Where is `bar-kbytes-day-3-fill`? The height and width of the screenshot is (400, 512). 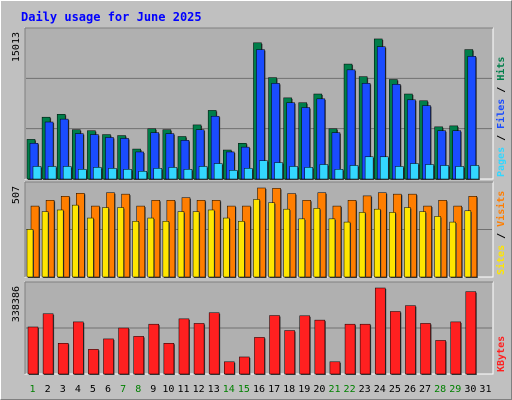
bar-kbytes-day-3-fill is located at coordinates (63, 358).